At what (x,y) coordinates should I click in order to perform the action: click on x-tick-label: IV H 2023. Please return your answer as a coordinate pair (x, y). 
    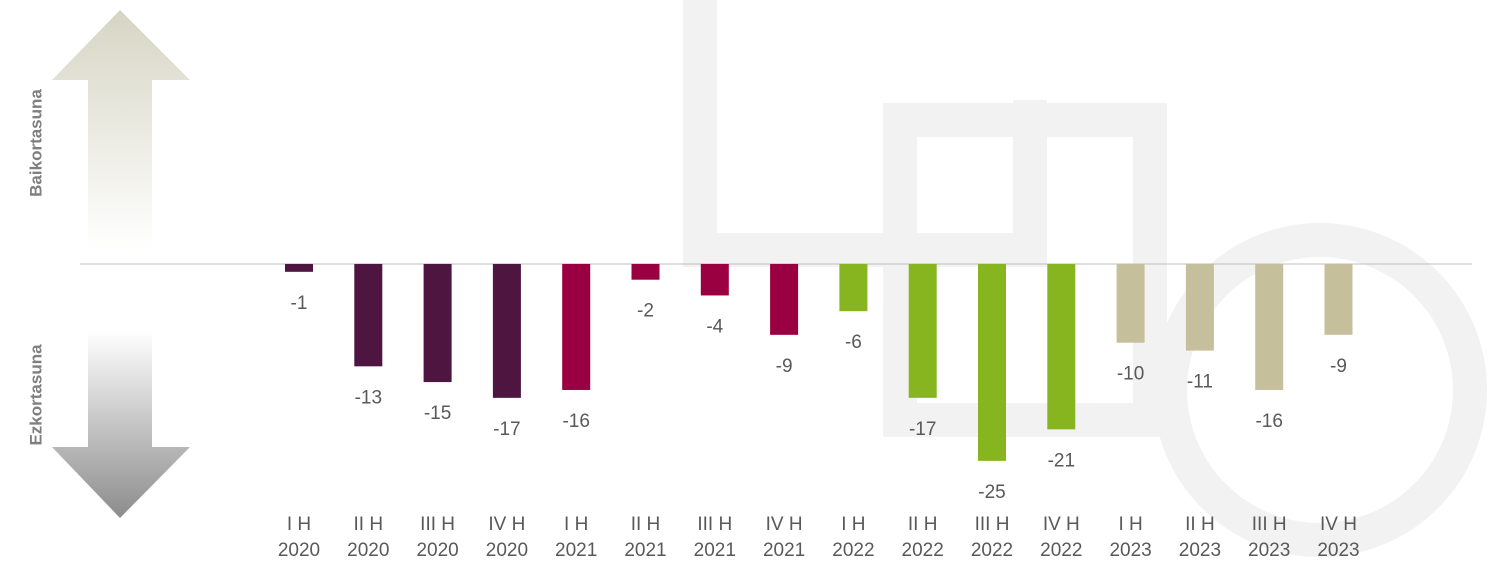
    Looking at the image, I should click on (1338, 537).